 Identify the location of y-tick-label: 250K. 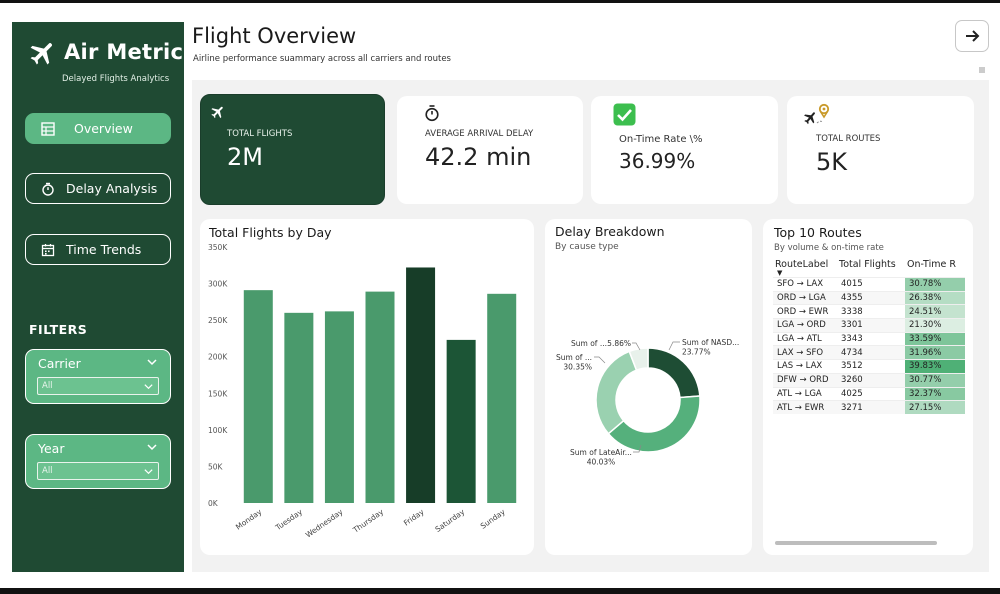
(218, 320).